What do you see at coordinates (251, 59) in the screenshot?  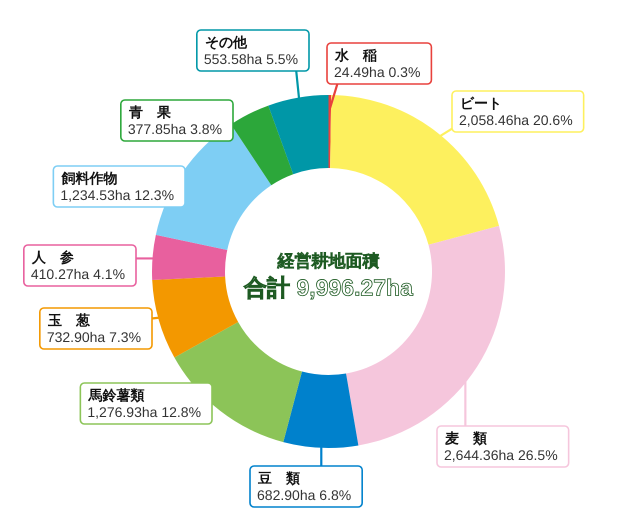 I see `data-label: 553.58ha 5.5%` at bounding box center [251, 59].